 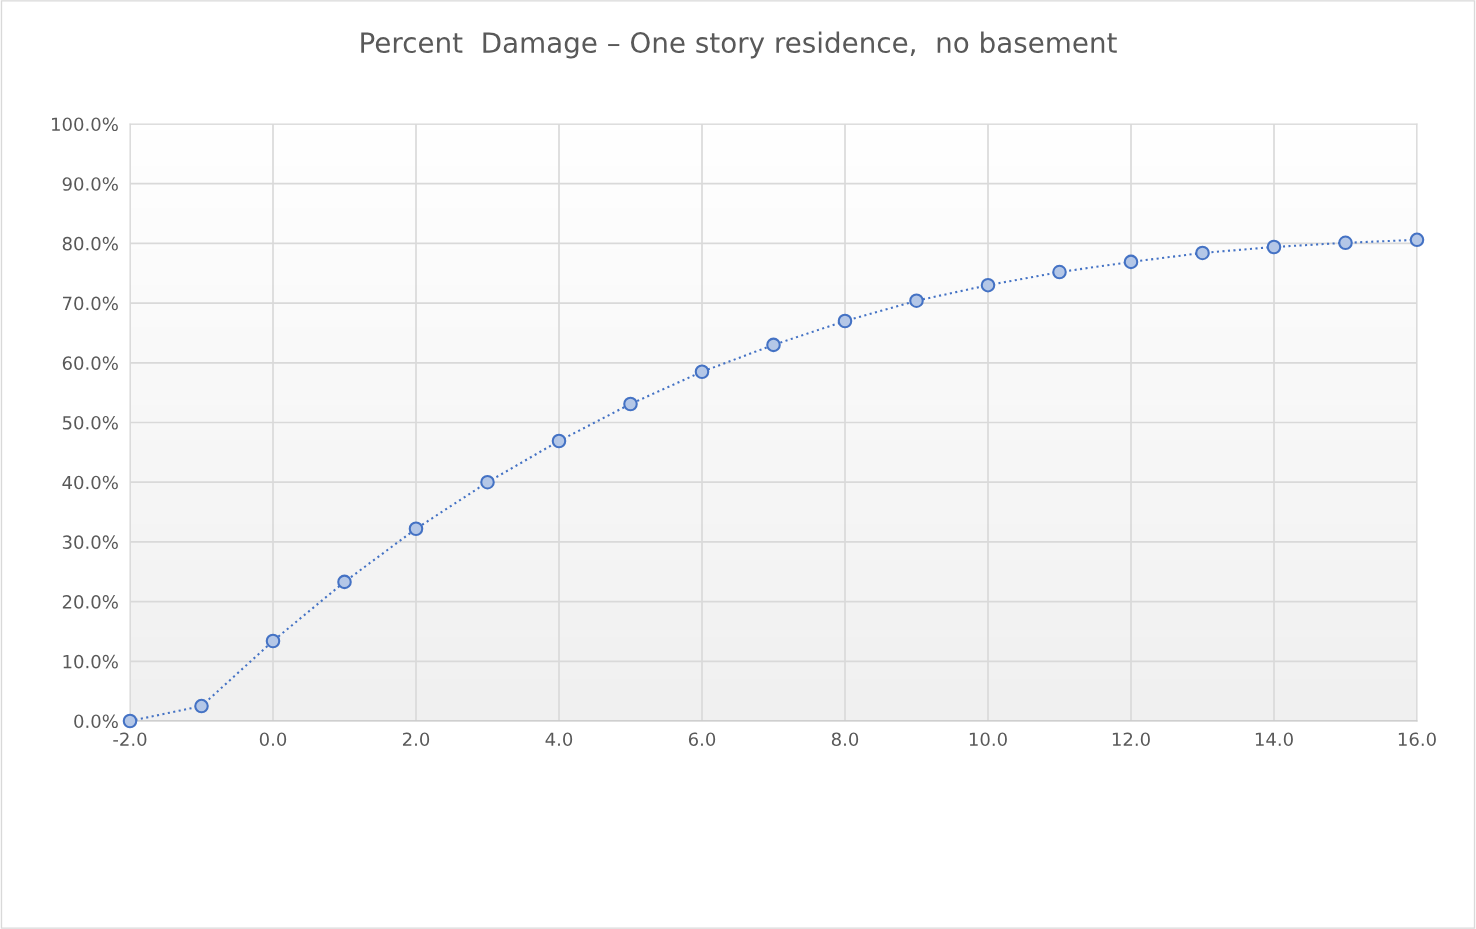 What do you see at coordinates (96, 721) in the screenshot?
I see `y-tick-label: 0.0%` at bounding box center [96, 721].